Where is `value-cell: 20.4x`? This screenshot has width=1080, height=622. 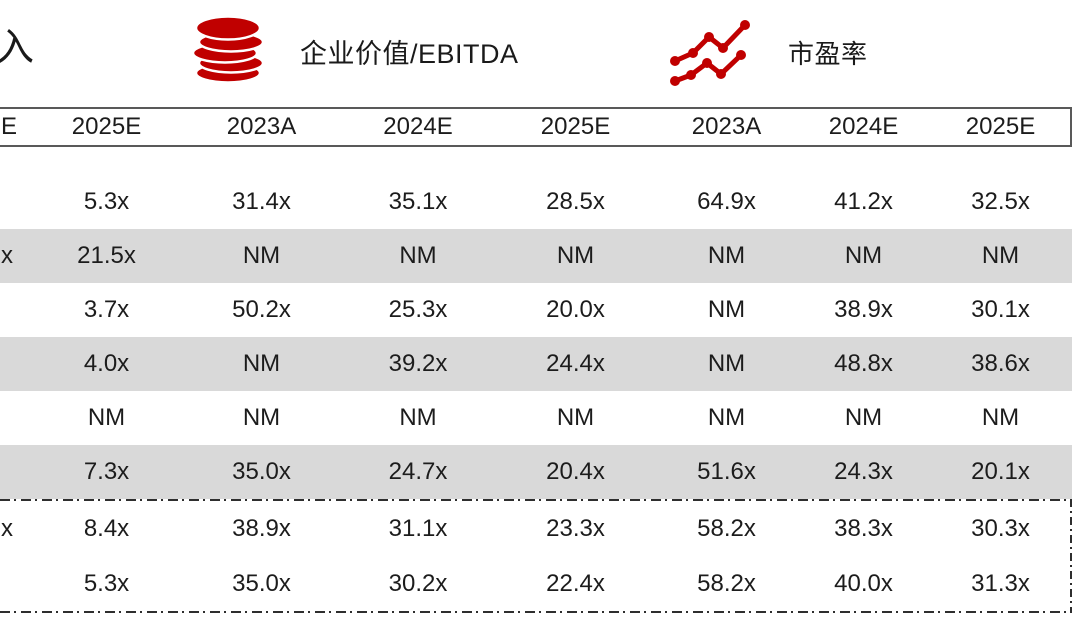
value-cell: 20.4x is located at coordinates (575, 471).